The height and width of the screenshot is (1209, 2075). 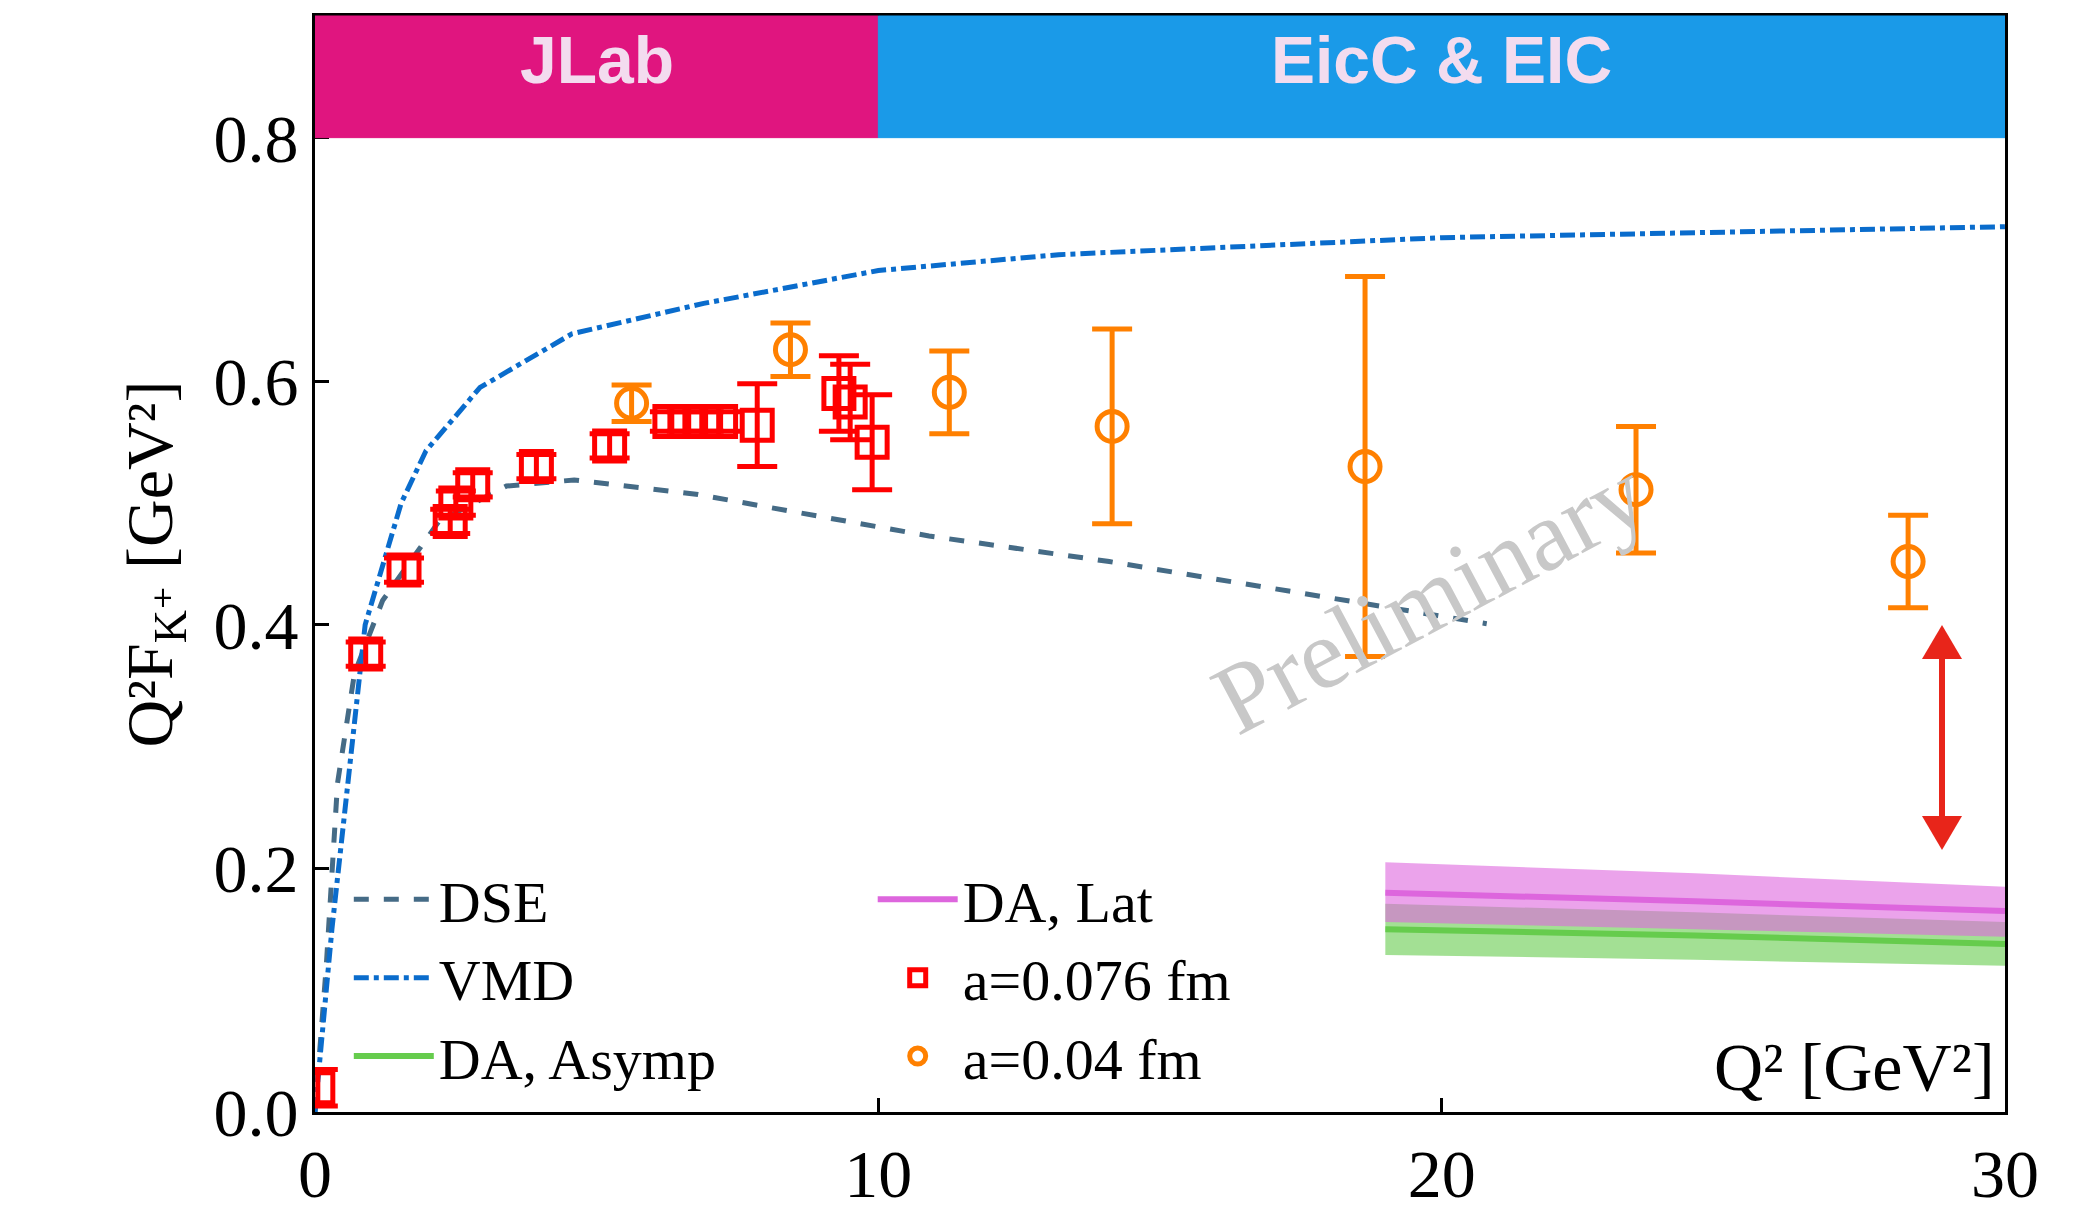 I want to click on x-axis-title: Q² [GeV²], so click(x=1854, y=1067).